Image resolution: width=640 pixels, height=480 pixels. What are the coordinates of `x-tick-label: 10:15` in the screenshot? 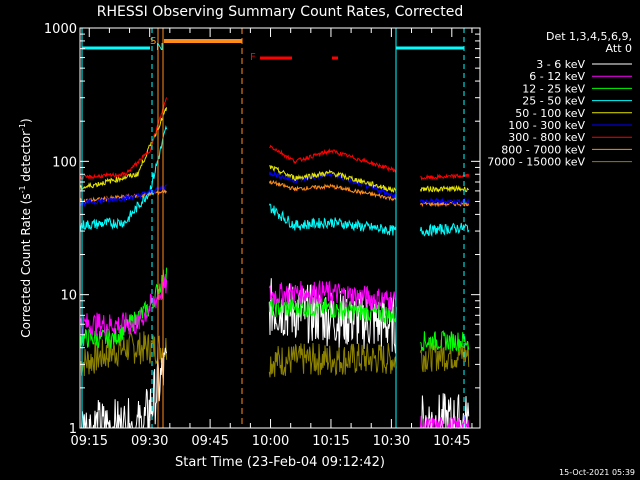 It's located at (330, 441).